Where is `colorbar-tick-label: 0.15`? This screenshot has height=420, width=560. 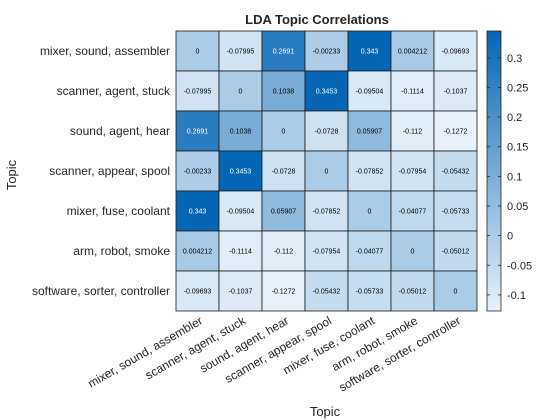 colorbar-tick-label: 0.15 is located at coordinates (517, 148).